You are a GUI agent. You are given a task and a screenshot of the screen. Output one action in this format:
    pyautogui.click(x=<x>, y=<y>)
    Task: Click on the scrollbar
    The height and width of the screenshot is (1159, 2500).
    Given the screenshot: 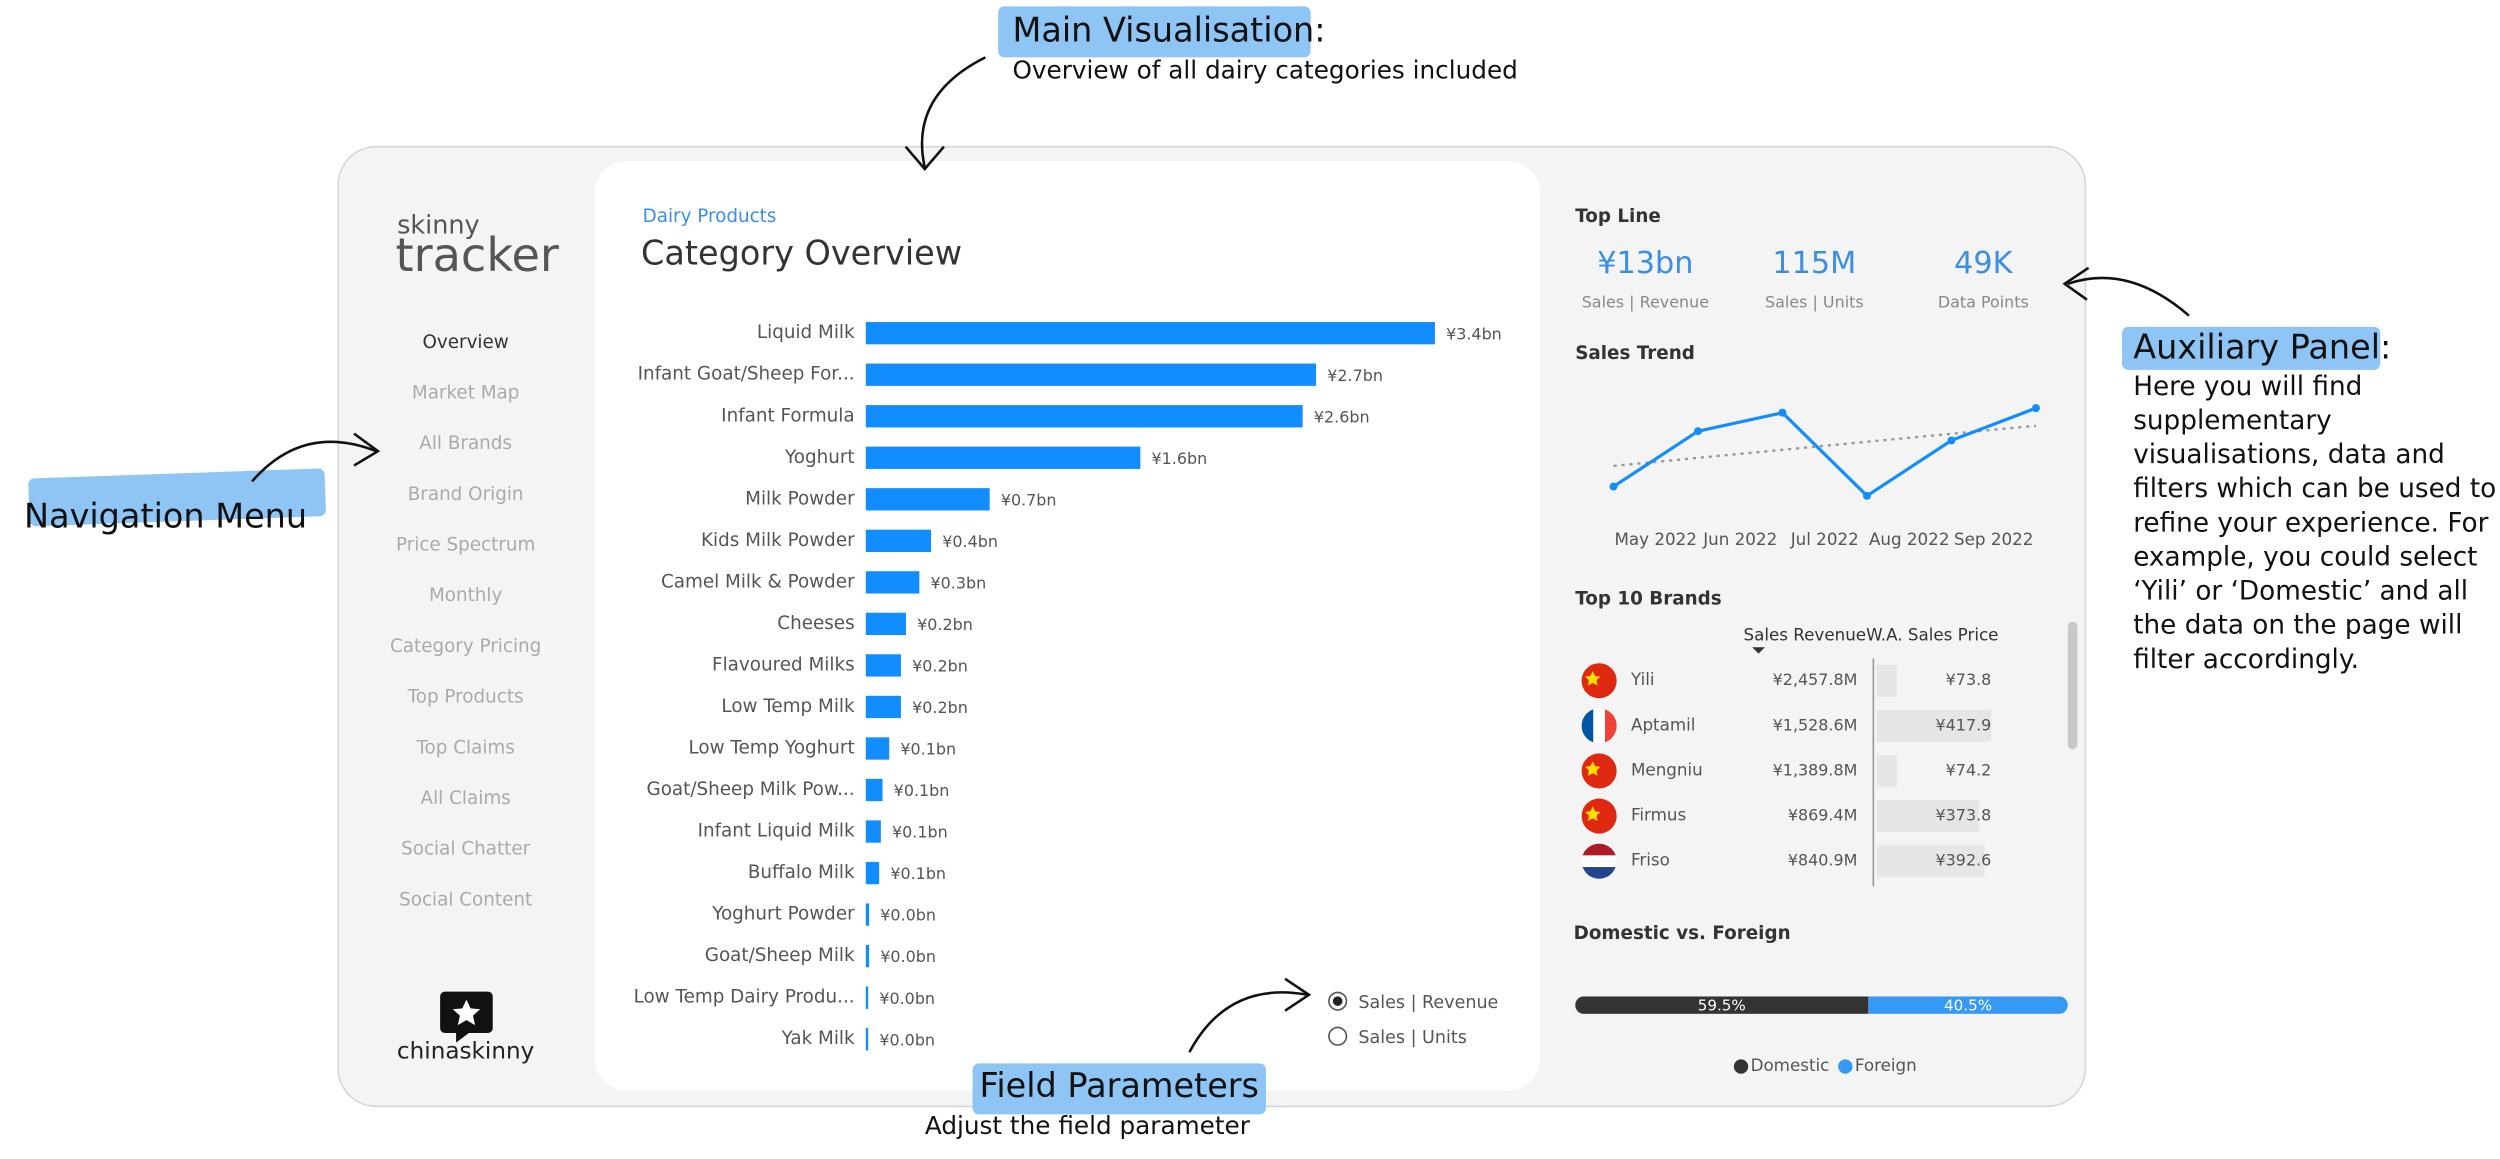 What is the action you would take?
    pyautogui.click(x=2072, y=685)
    